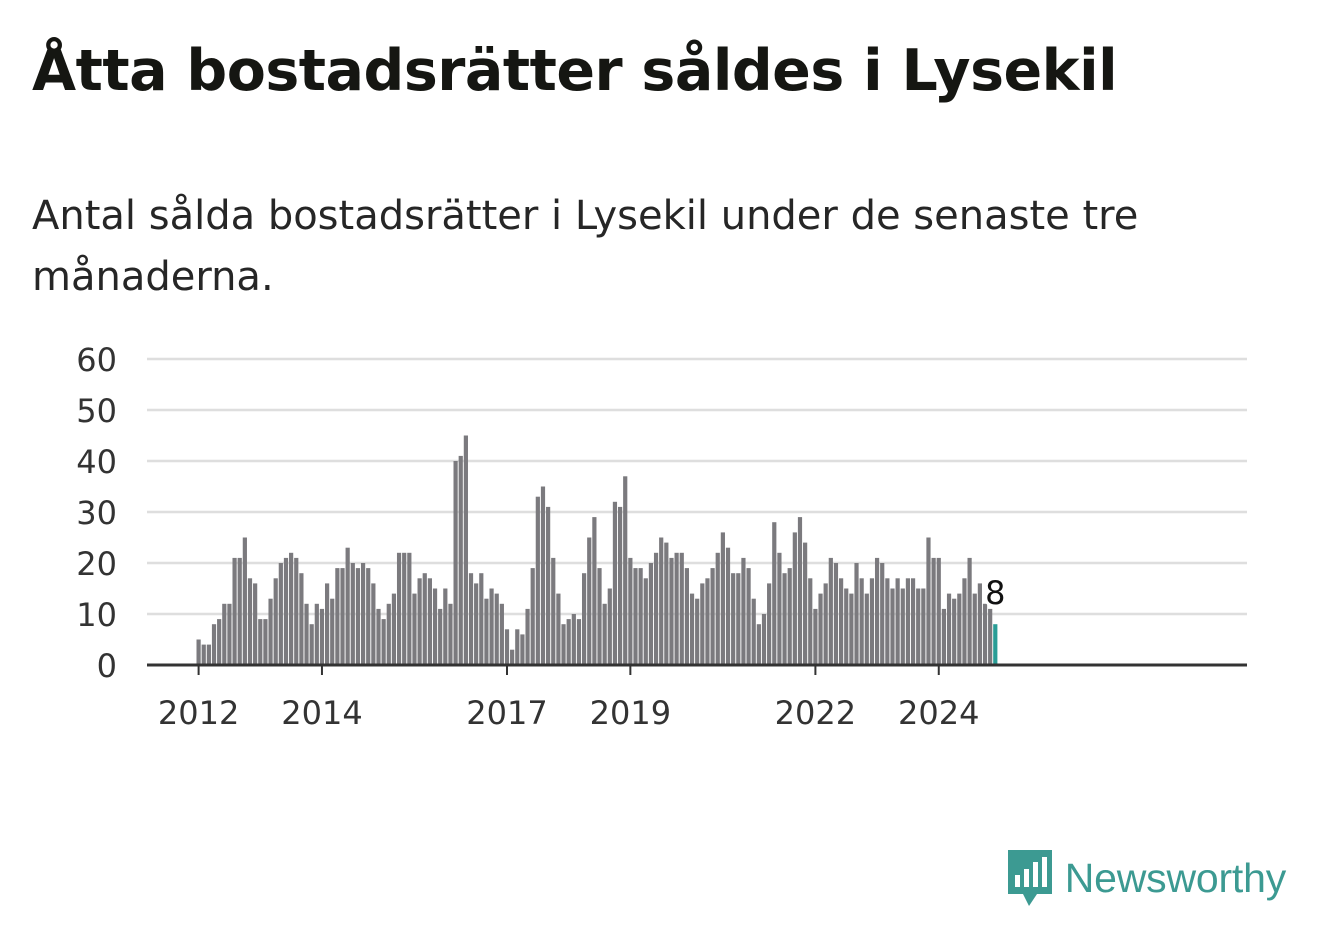 The width and height of the screenshot is (1322, 939). What do you see at coordinates (1145, 878) in the screenshot?
I see `brand-logo: Newsworthy` at bounding box center [1145, 878].